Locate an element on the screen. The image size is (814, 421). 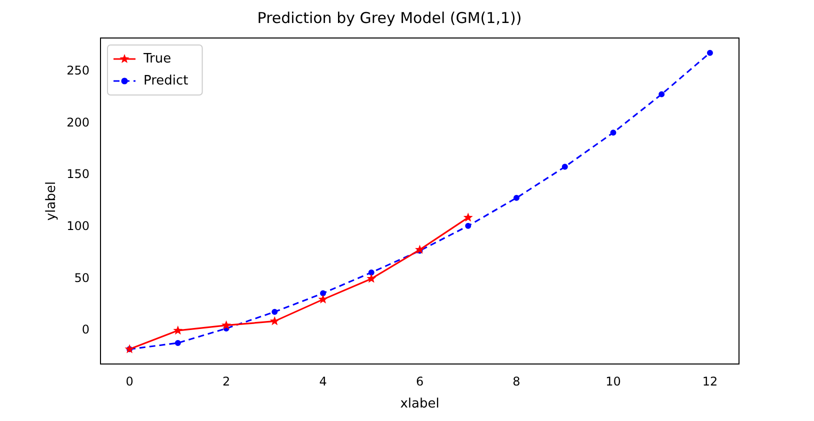
x-tick-label: 12 is located at coordinates (710, 381).